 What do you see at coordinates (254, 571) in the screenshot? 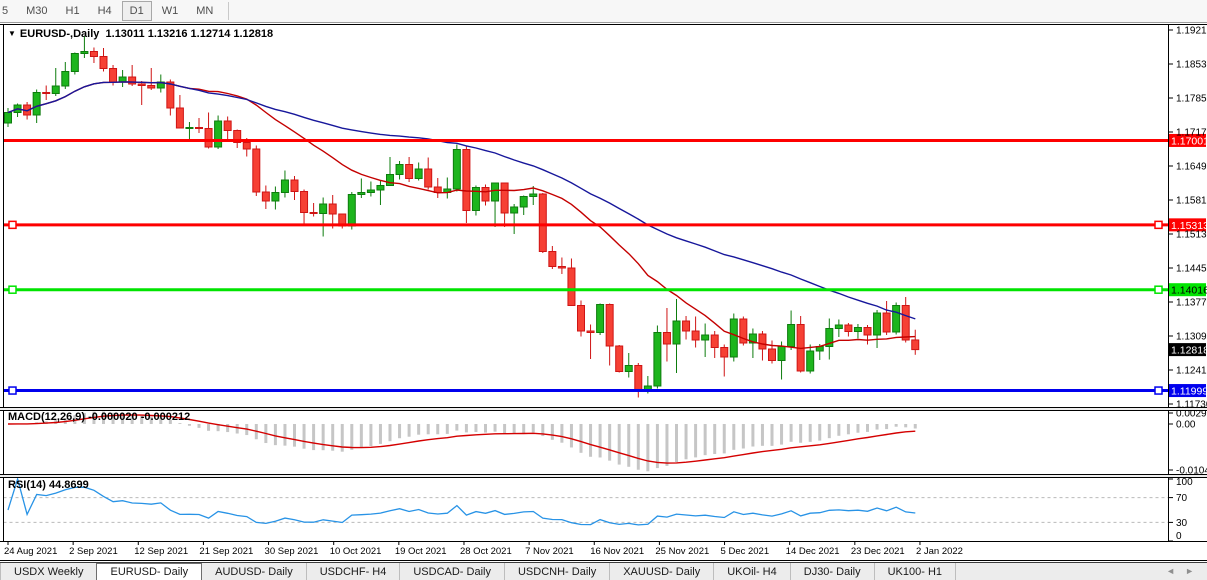
I see `tab-audusd-daily: AUDUSD- Daily` at bounding box center [254, 571].